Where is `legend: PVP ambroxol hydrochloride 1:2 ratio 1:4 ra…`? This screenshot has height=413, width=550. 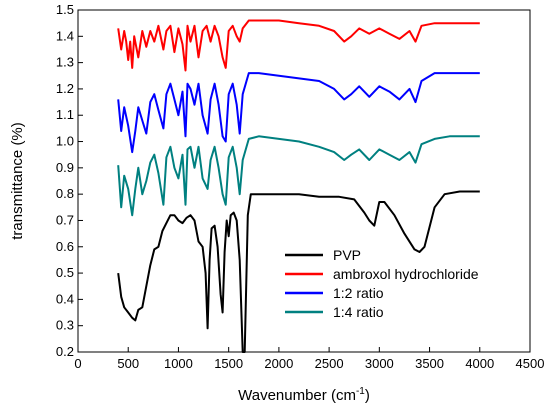 legend: PVP ambroxol hydrochloride 1:2 ratio 1:4 ra… is located at coordinates (382, 283).